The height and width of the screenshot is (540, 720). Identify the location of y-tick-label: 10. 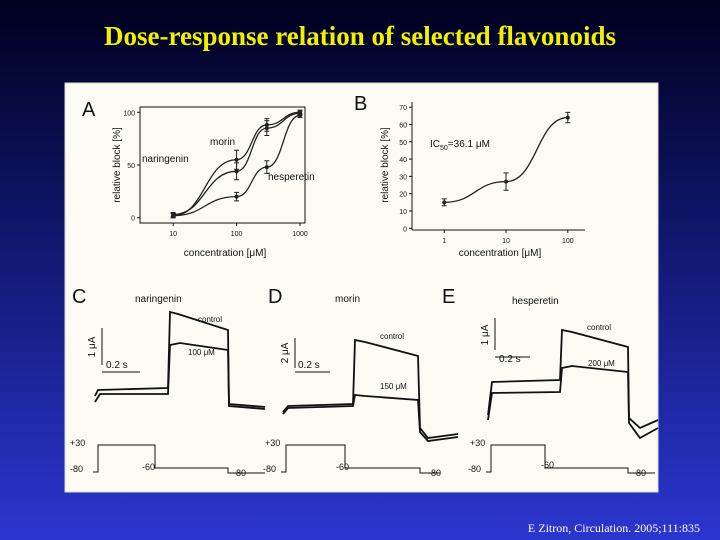
(403, 212).